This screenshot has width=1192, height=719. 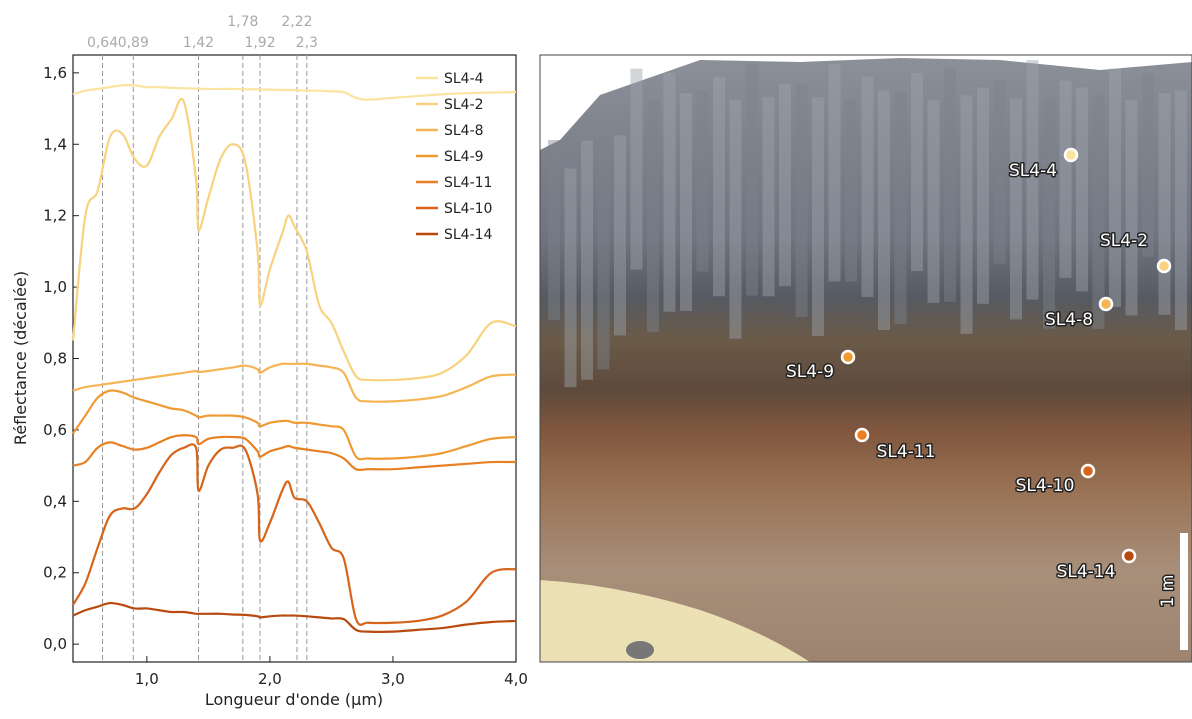 I want to click on reference-label: 1,78, so click(x=242, y=22).